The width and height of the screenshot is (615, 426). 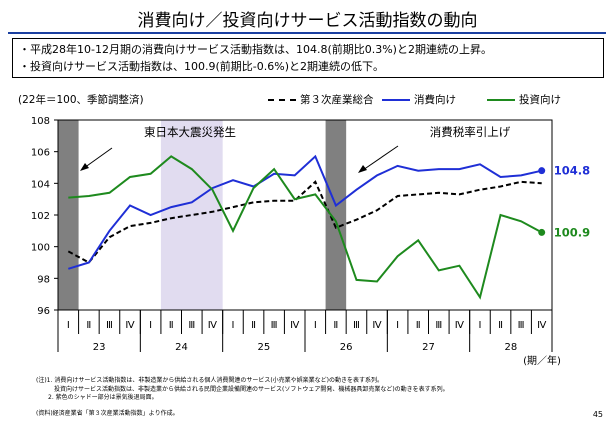 I want to click on page-number: 45, so click(x=597, y=414).